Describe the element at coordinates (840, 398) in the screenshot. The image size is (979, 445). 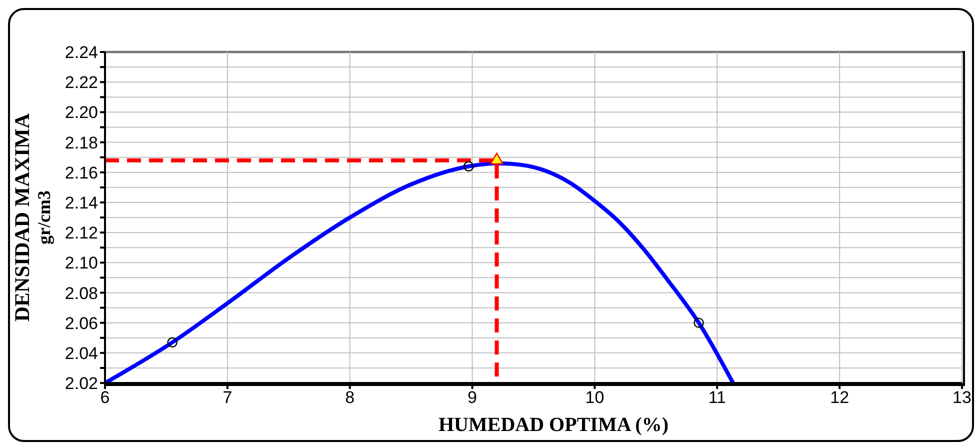
I see `x-tick-label: 12` at that location.